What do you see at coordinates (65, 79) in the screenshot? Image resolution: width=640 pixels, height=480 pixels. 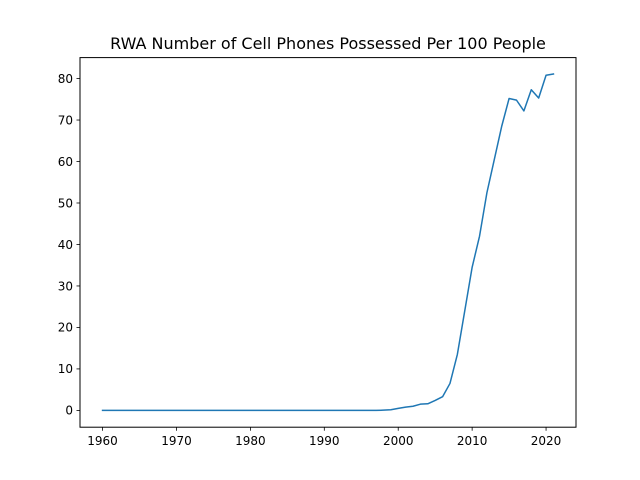 I see `y-tick-label: 80` at bounding box center [65, 79].